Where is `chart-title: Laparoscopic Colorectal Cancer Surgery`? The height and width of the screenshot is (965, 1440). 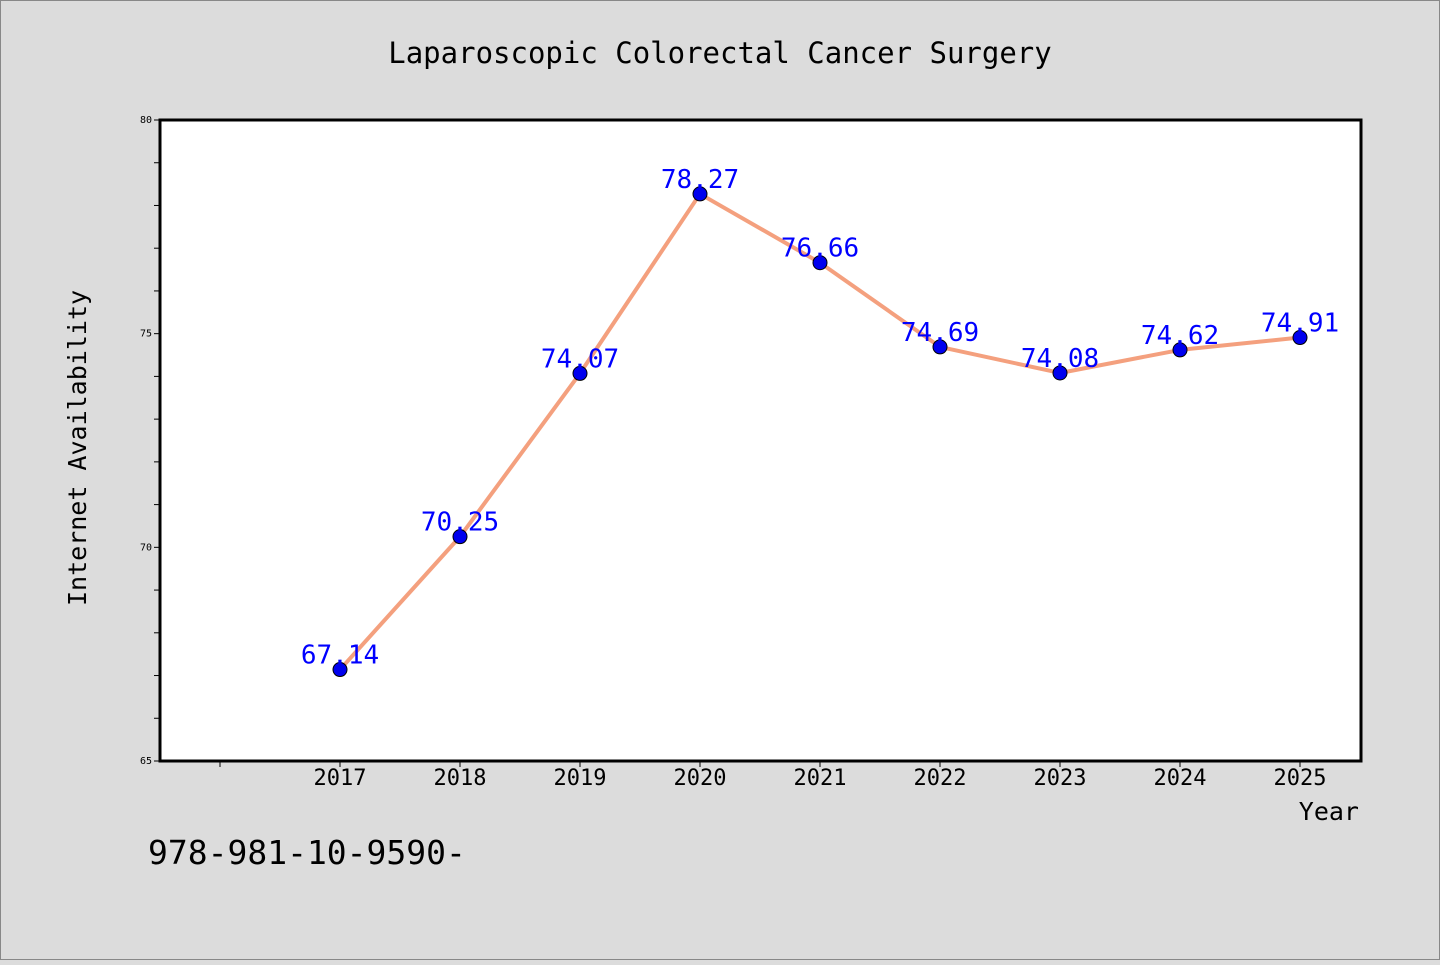
chart-title: Laparoscopic Colorectal Cancer Surgery is located at coordinates (719, 53).